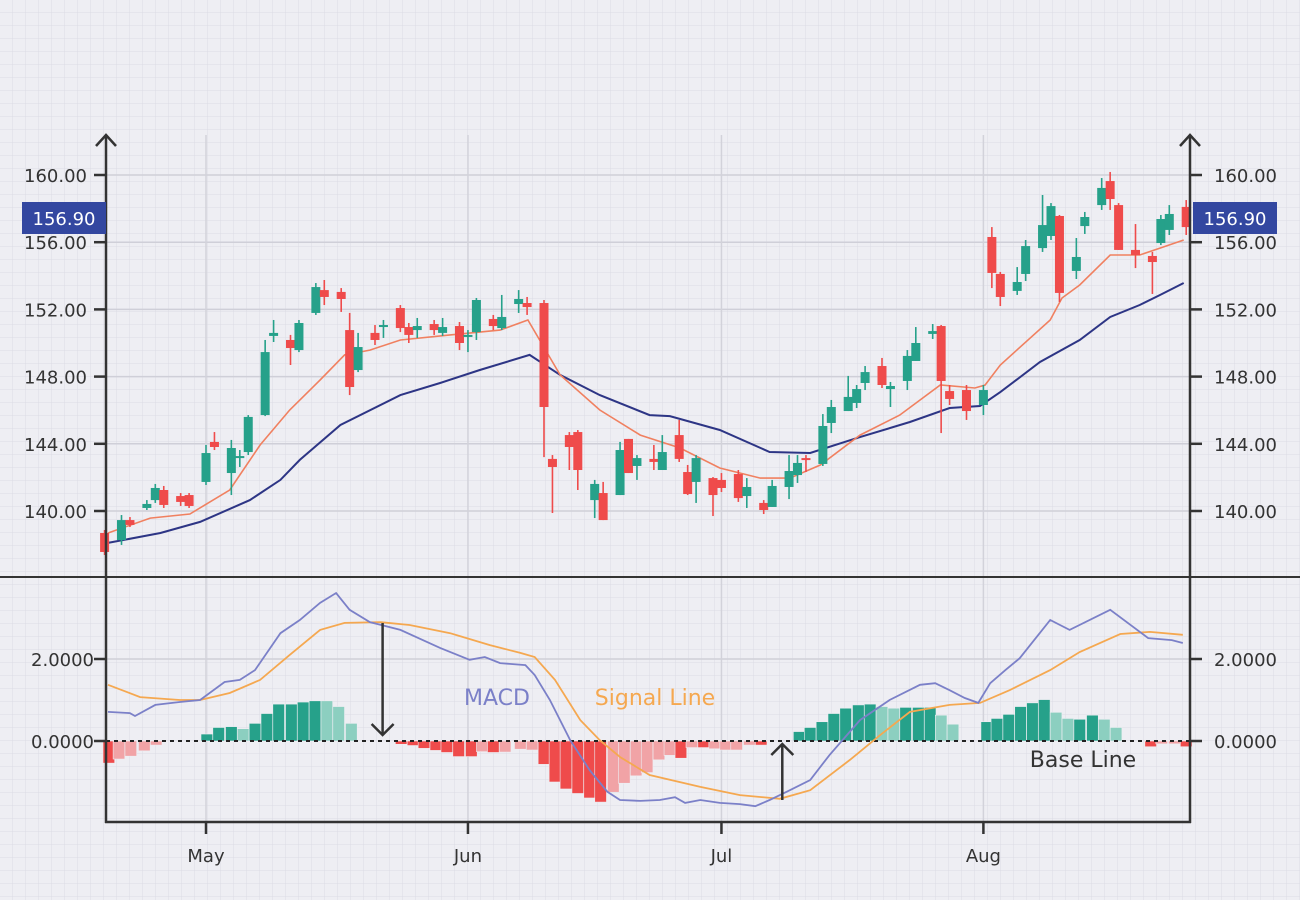 The width and height of the screenshot is (1300, 900). I want to click on last-price-right: 156.90, so click(1235, 219).